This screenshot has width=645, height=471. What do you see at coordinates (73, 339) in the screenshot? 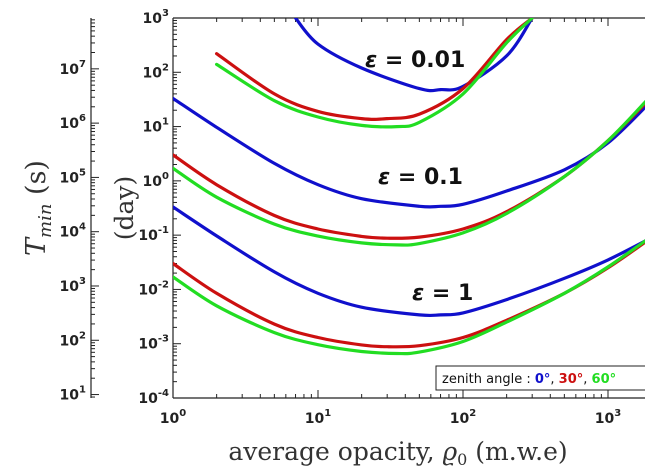
I see `y-tick-label-seconds: 102` at bounding box center [73, 339].